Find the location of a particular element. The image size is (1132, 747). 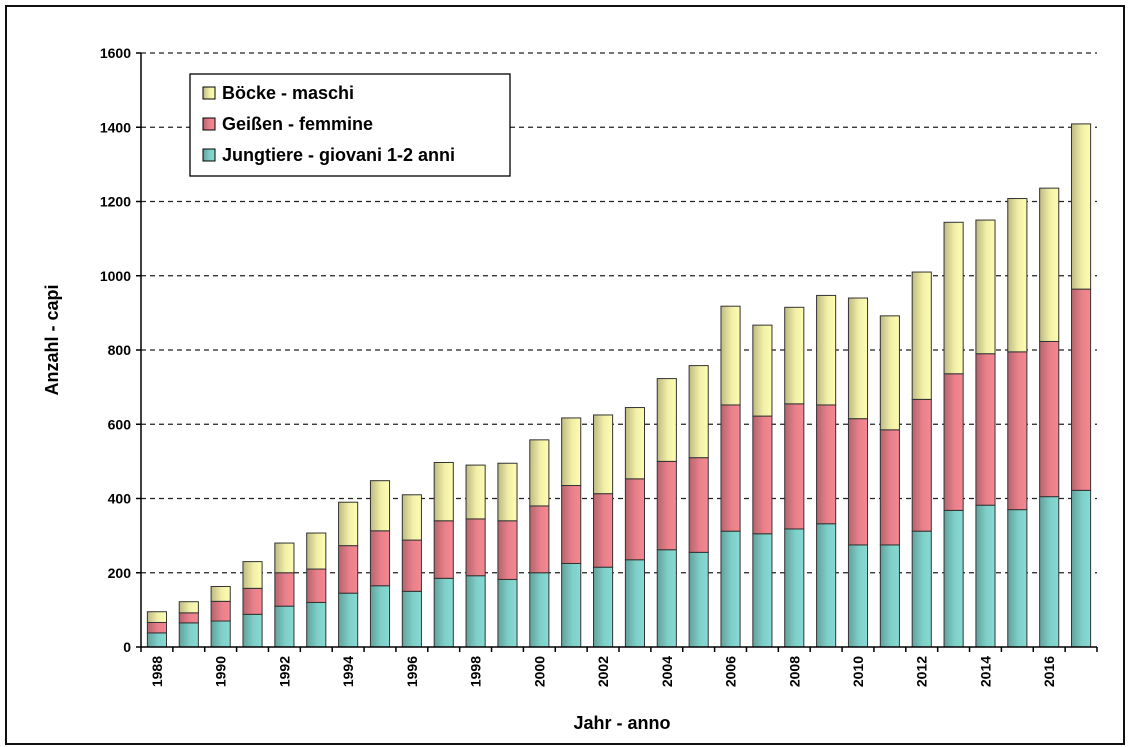

x-tick-label: 2004 is located at coordinates (667, 671).